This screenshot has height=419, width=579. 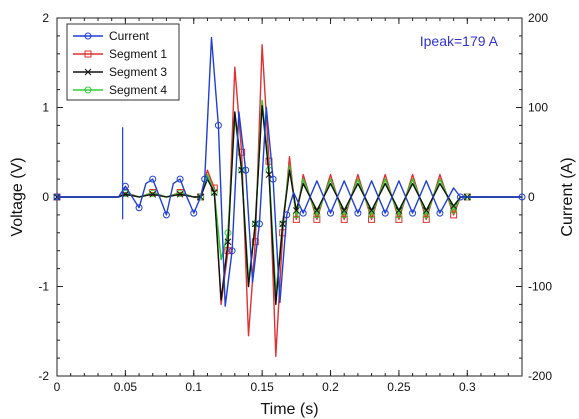 What do you see at coordinates (45, 18) in the screenshot?
I see `y-tick-label: 2` at bounding box center [45, 18].